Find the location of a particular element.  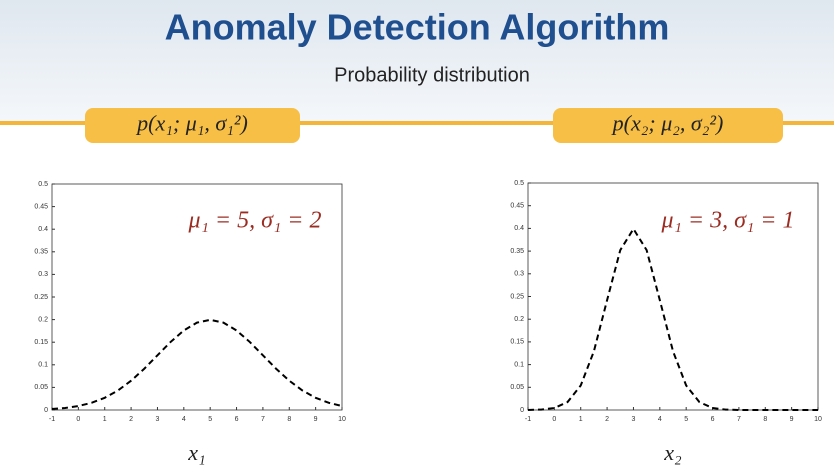

slide-subtitle: Probability distribution is located at coordinates (432, 75).